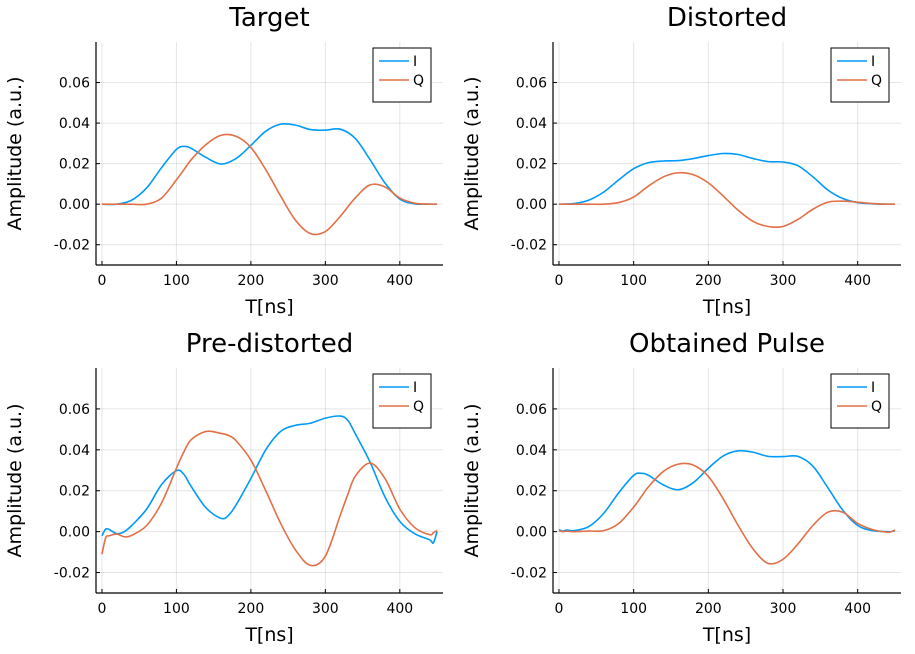  What do you see at coordinates (268, 18) in the screenshot?
I see `chart-title: Target` at bounding box center [268, 18].